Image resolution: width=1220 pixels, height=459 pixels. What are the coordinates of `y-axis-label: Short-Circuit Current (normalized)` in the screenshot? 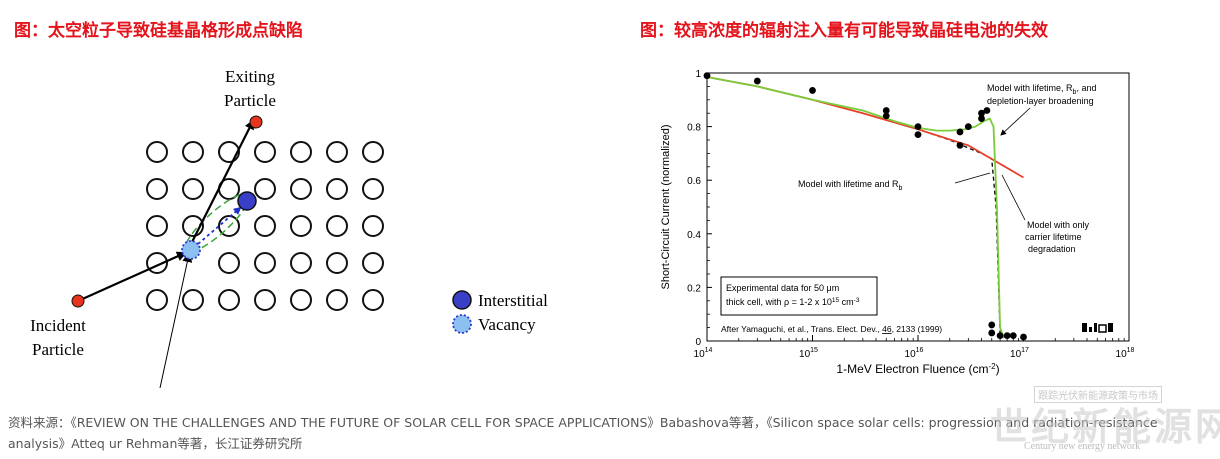 It's located at (666, 206).